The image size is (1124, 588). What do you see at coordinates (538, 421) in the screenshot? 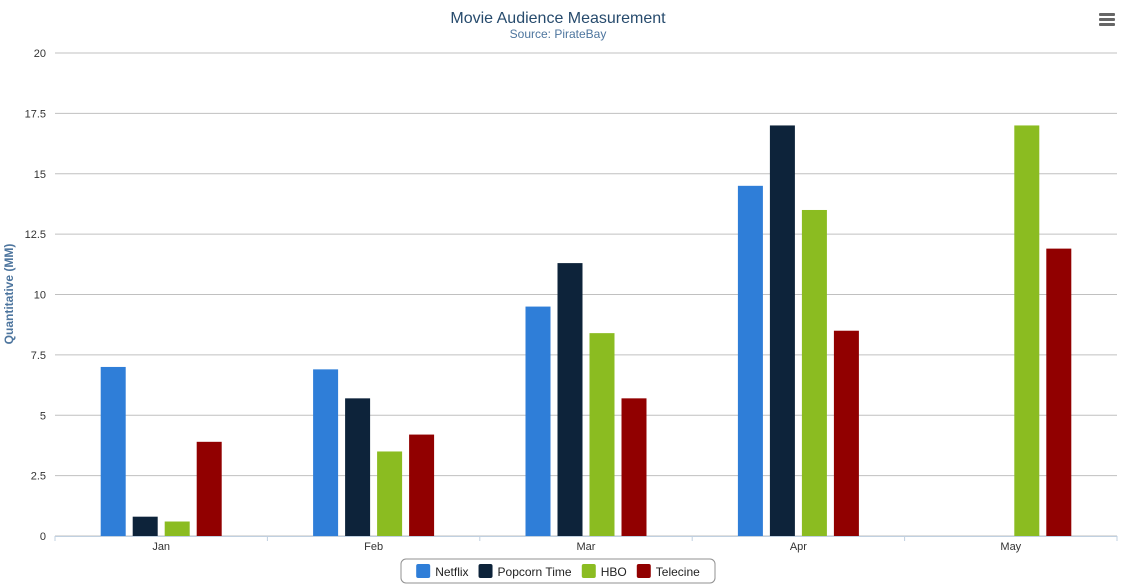
I see `bar-netflix-mar` at bounding box center [538, 421].